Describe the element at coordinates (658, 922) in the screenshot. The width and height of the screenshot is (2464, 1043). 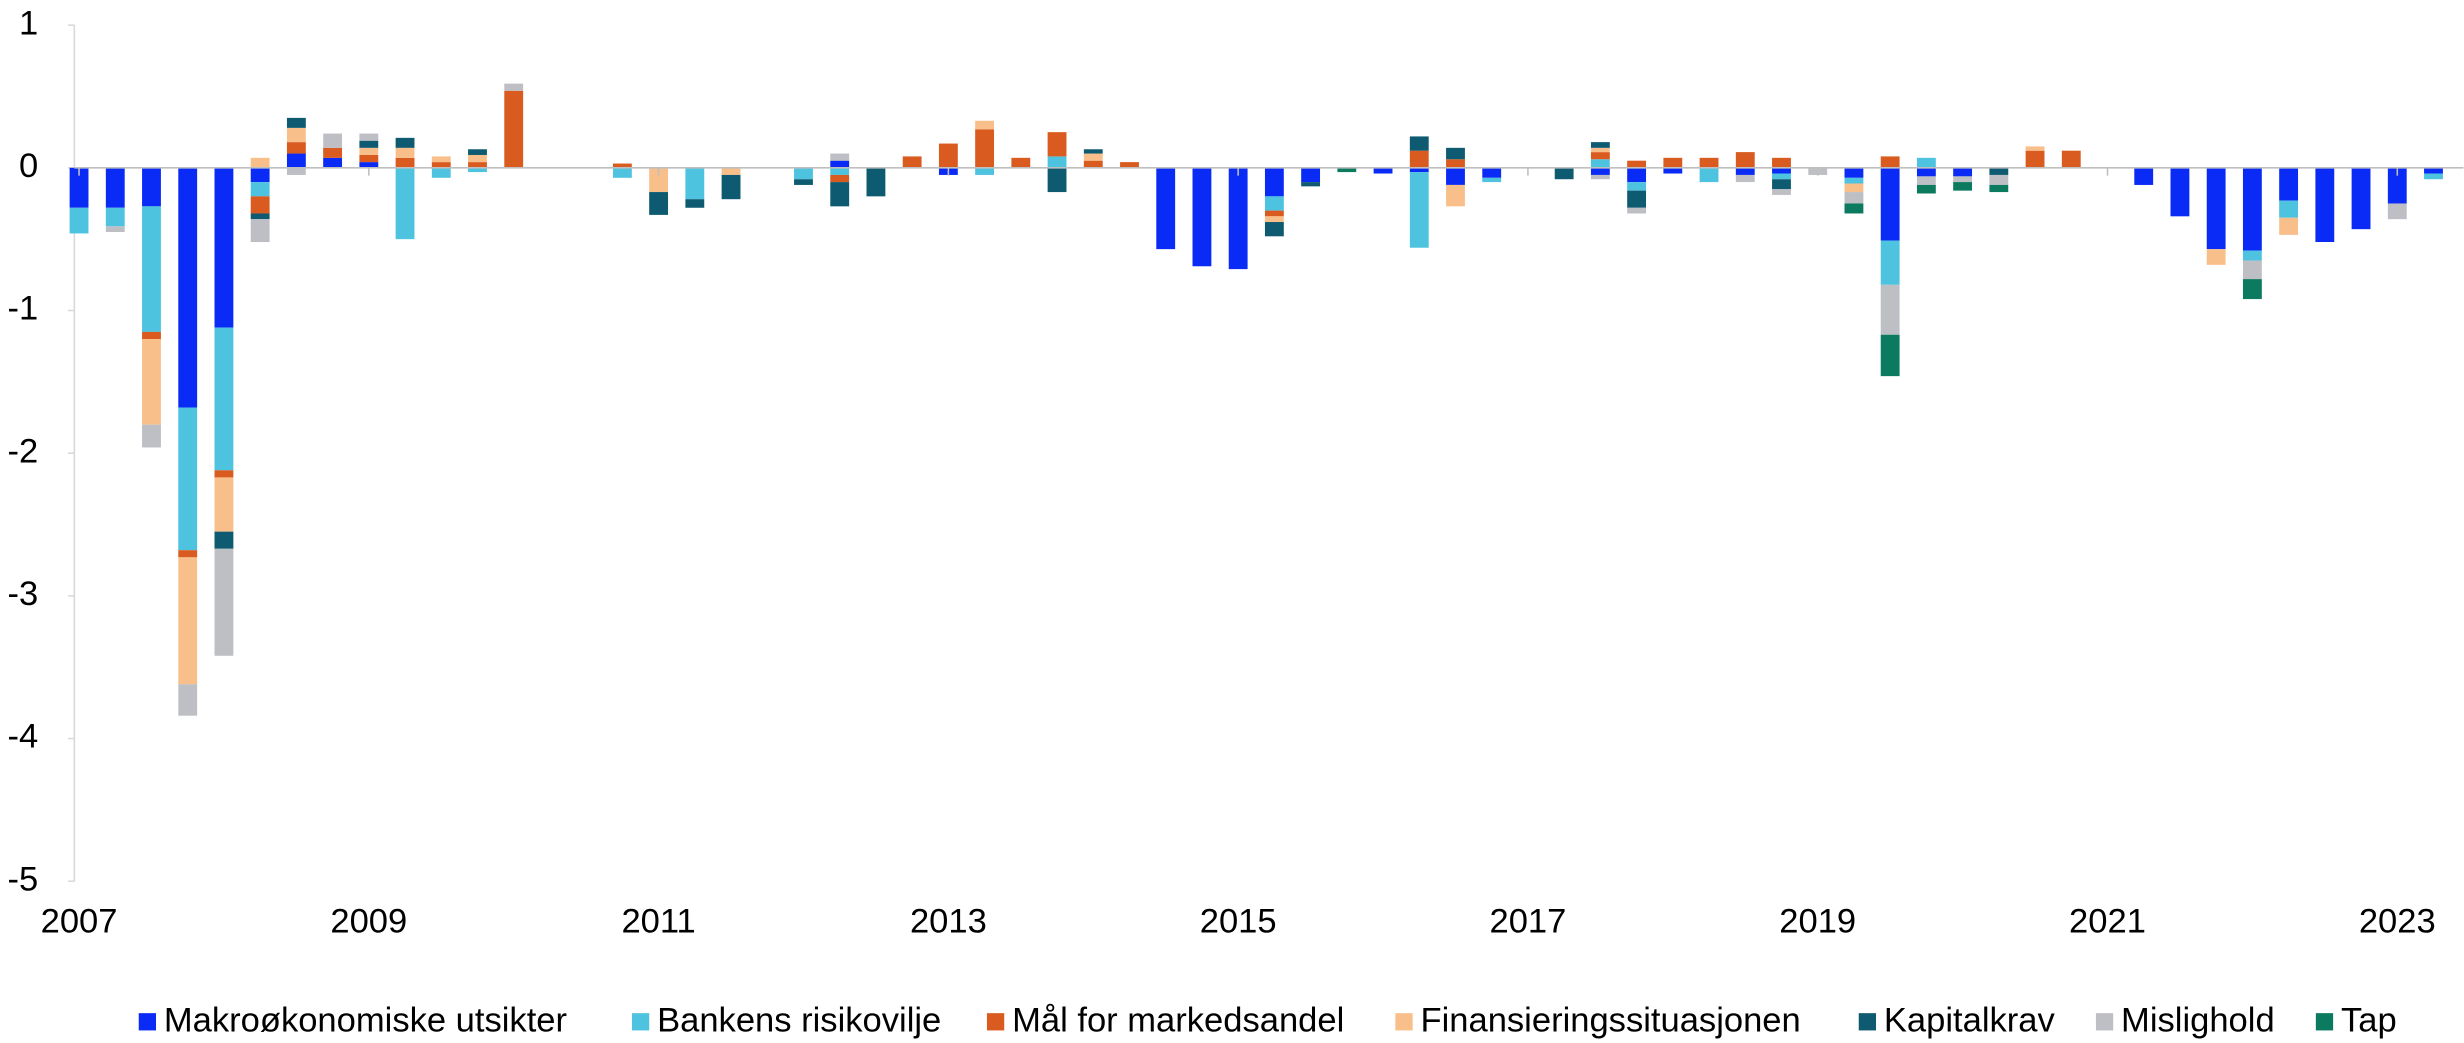
I see `x-tick-label: 2011` at that location.